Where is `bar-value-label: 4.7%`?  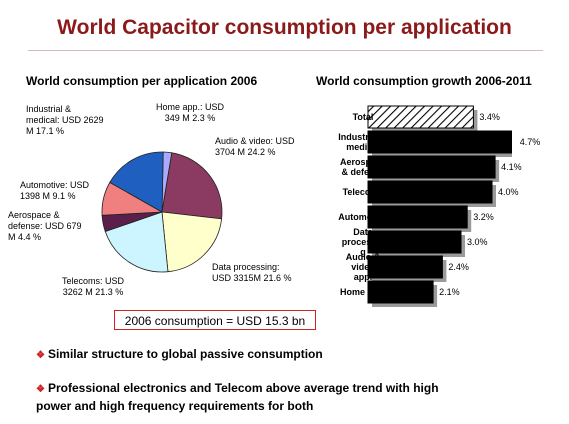
bar-value-label: 4.7% is located at coordinates (530, 142).